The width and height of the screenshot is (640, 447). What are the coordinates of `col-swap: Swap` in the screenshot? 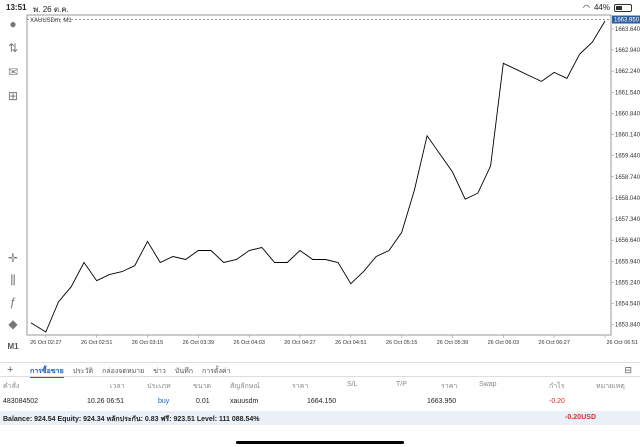 It's located at (488, 384).